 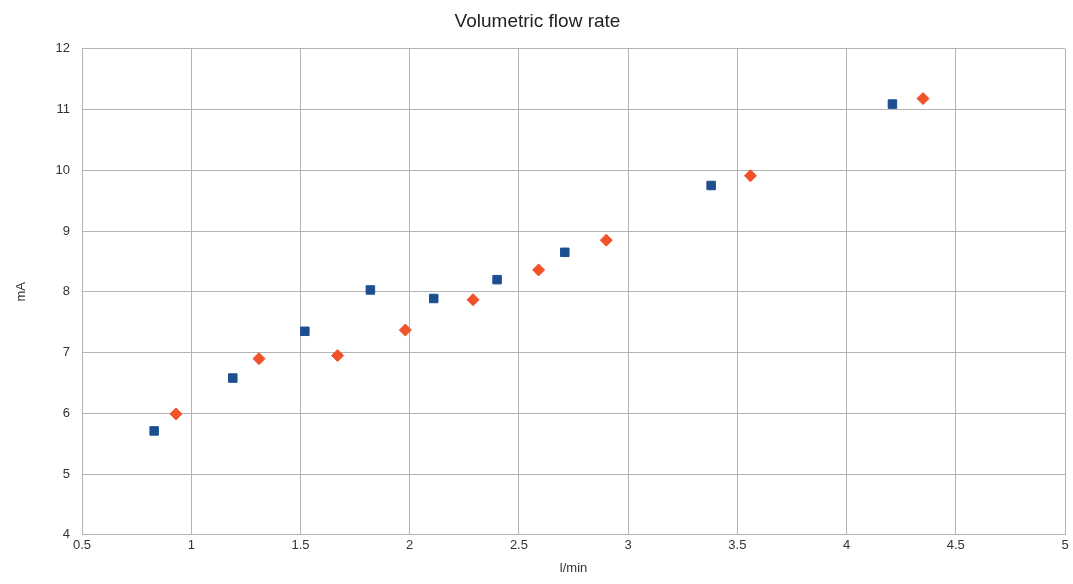 I want to click on y-tick-label: 5, so click(x=66, y=473).